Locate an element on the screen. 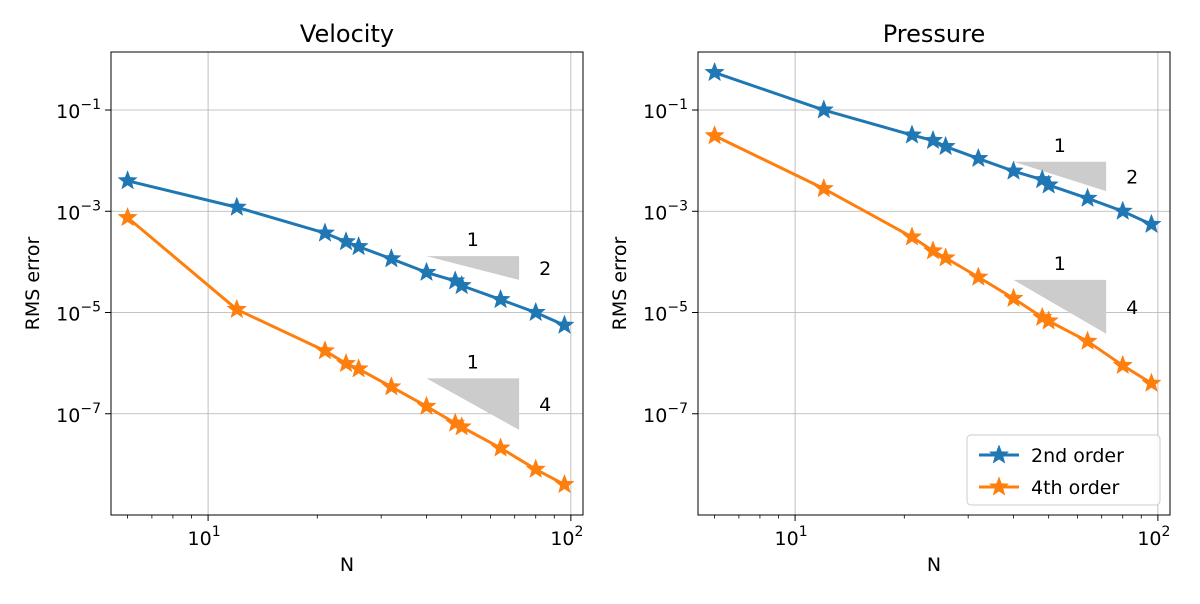 This screenshot has width=1200, height=604. legend-entry-label: 4th order is located at coordinates (1075, 488).